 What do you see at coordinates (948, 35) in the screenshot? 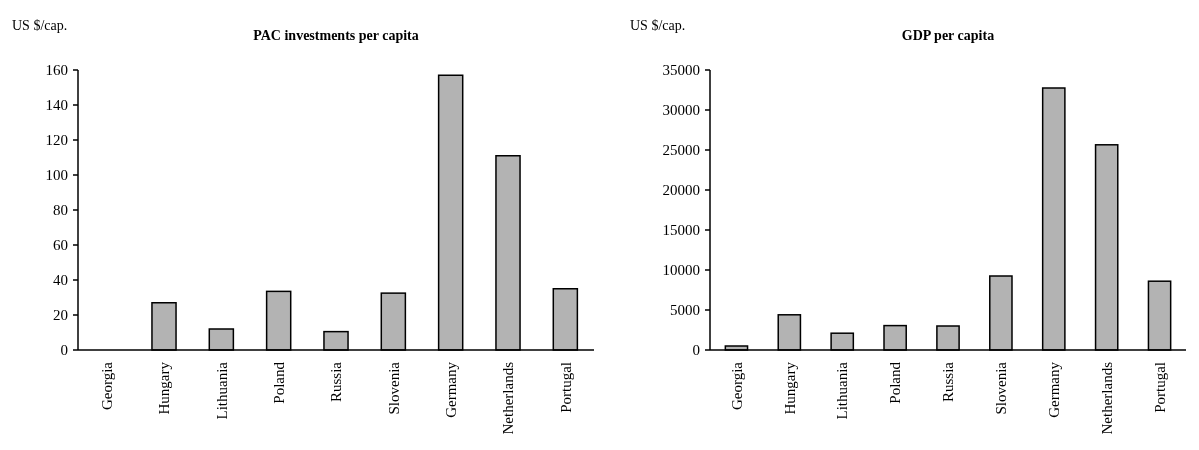
I see `chart-title: GDP per capita` at bounding box center [948, 35].